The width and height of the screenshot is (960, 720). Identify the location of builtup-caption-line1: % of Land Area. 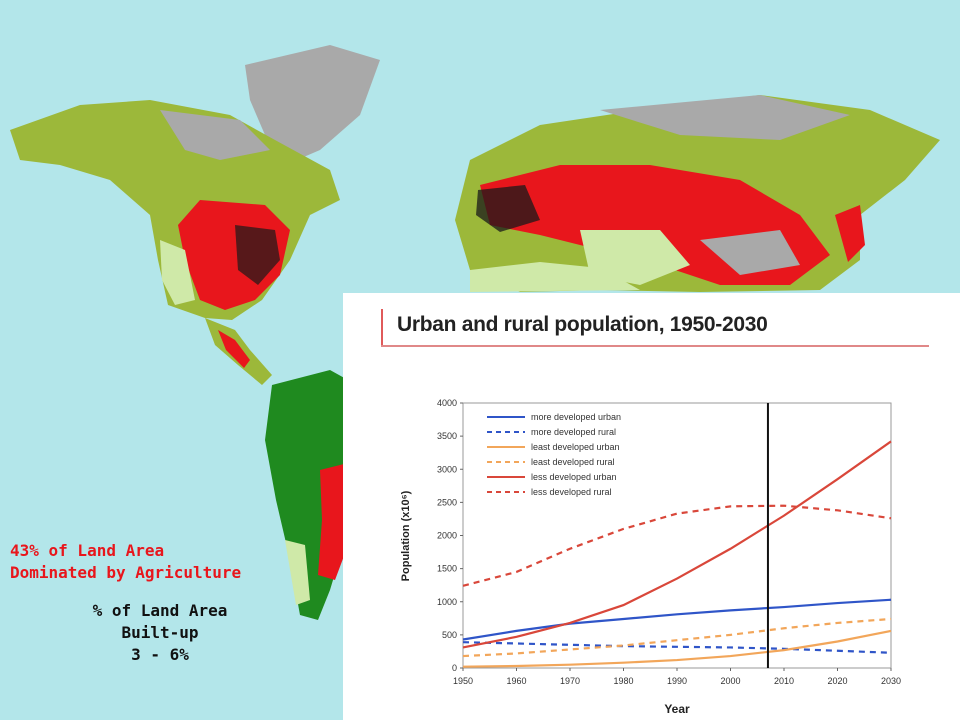
(160, 610).